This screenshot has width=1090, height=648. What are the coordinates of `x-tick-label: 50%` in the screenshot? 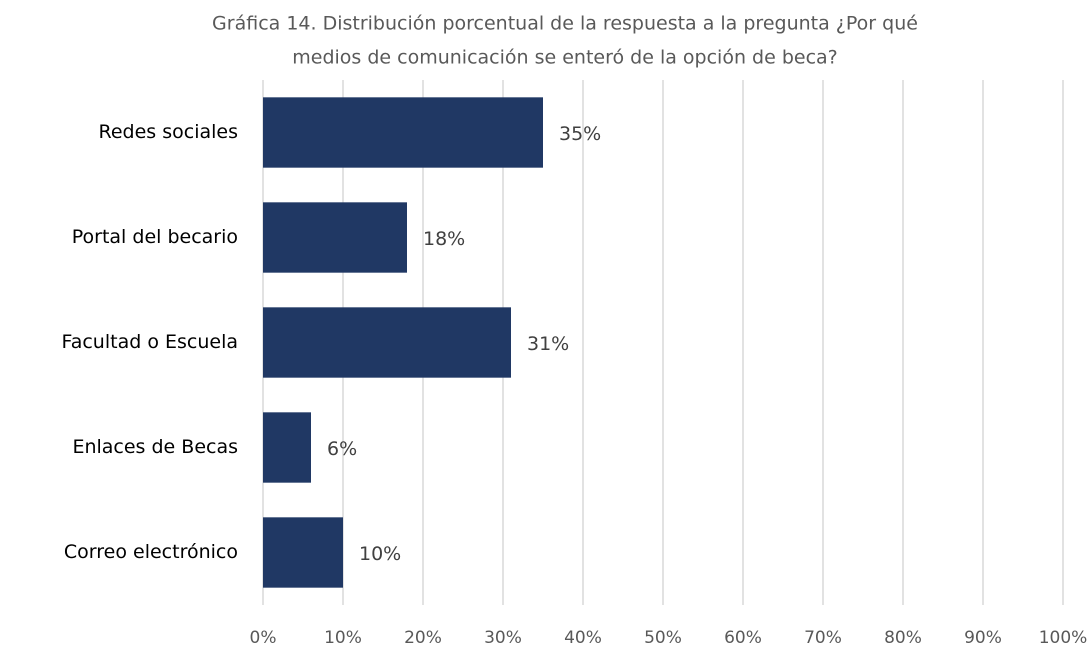 It's located at (663, 638).